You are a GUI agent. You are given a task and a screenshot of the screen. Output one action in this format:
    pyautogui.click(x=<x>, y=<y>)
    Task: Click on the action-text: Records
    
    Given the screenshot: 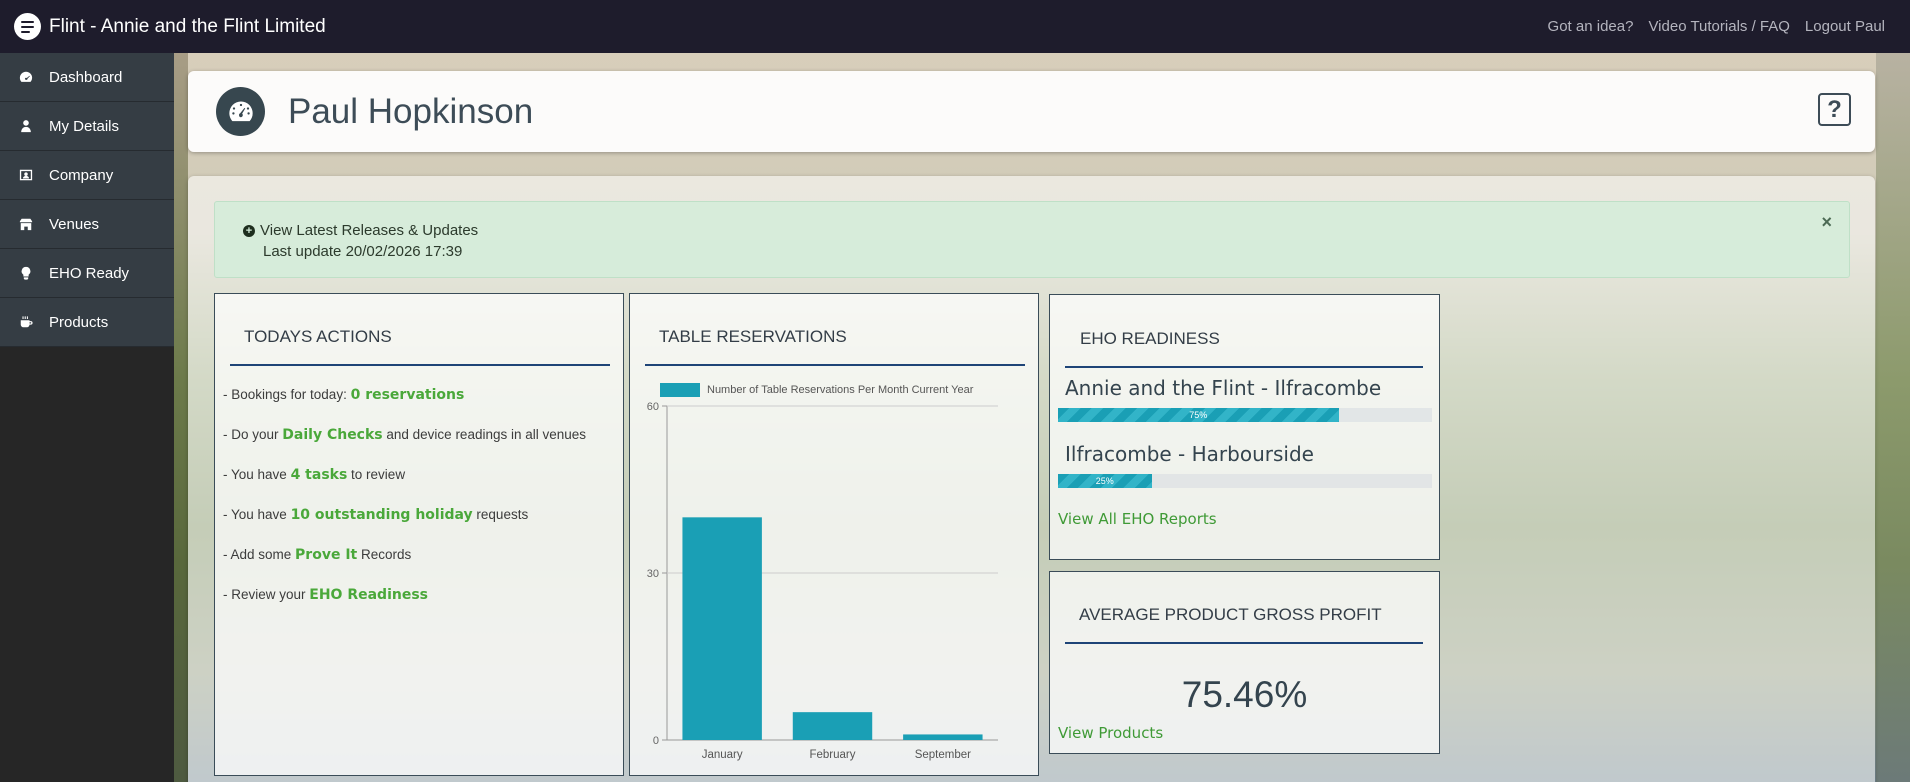 What is the action you would take?
    pyautogui.click(x=384, y=554)
    